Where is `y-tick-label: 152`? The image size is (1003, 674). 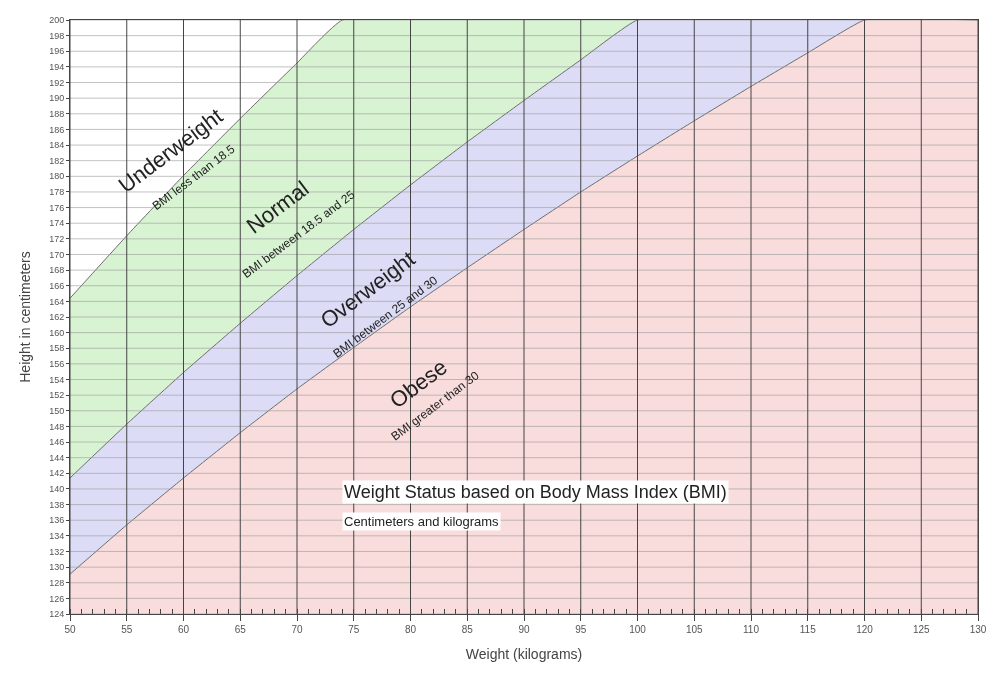 y-tick-label: 152 is located at coordinates (57, 395).